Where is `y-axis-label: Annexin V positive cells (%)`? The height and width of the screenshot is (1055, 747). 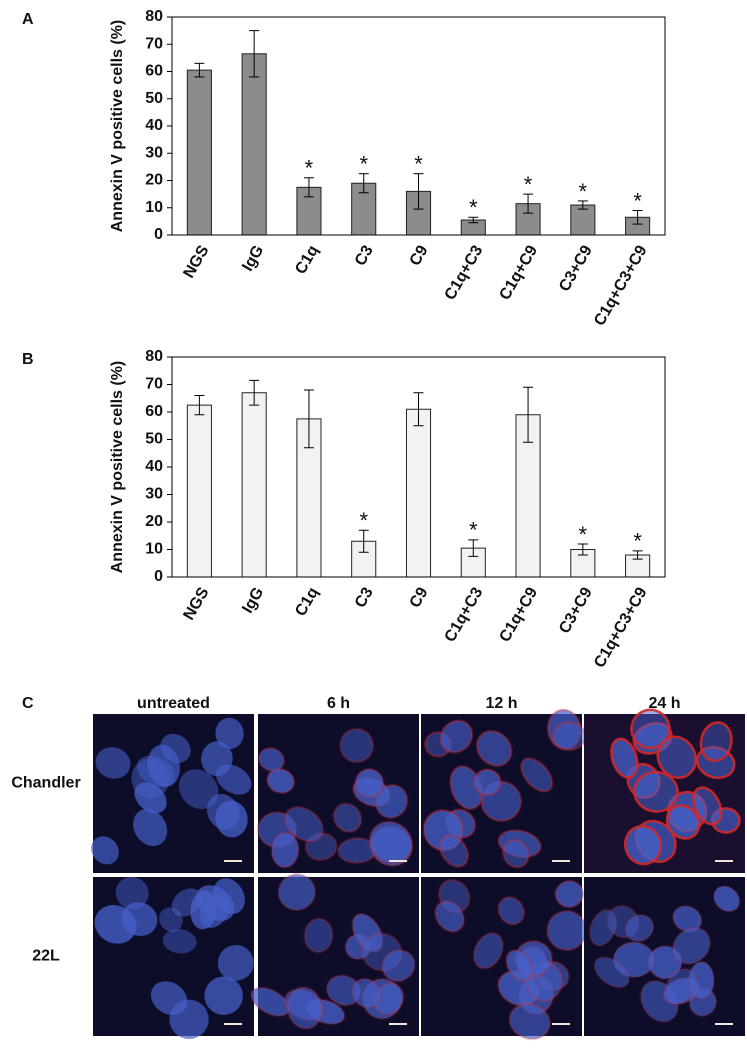
y-axis-label: Annexin V positive cells (%) is located at coordinates (117, 126).